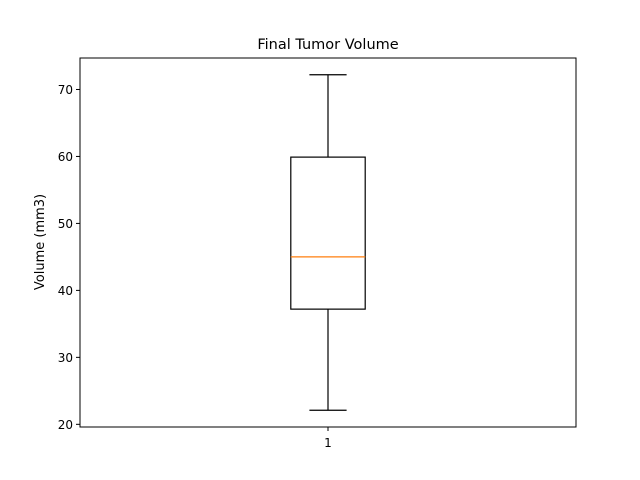 This screenshot has width=640, height=480. I want to click on y-tick-label: 70, so click(65, 90).